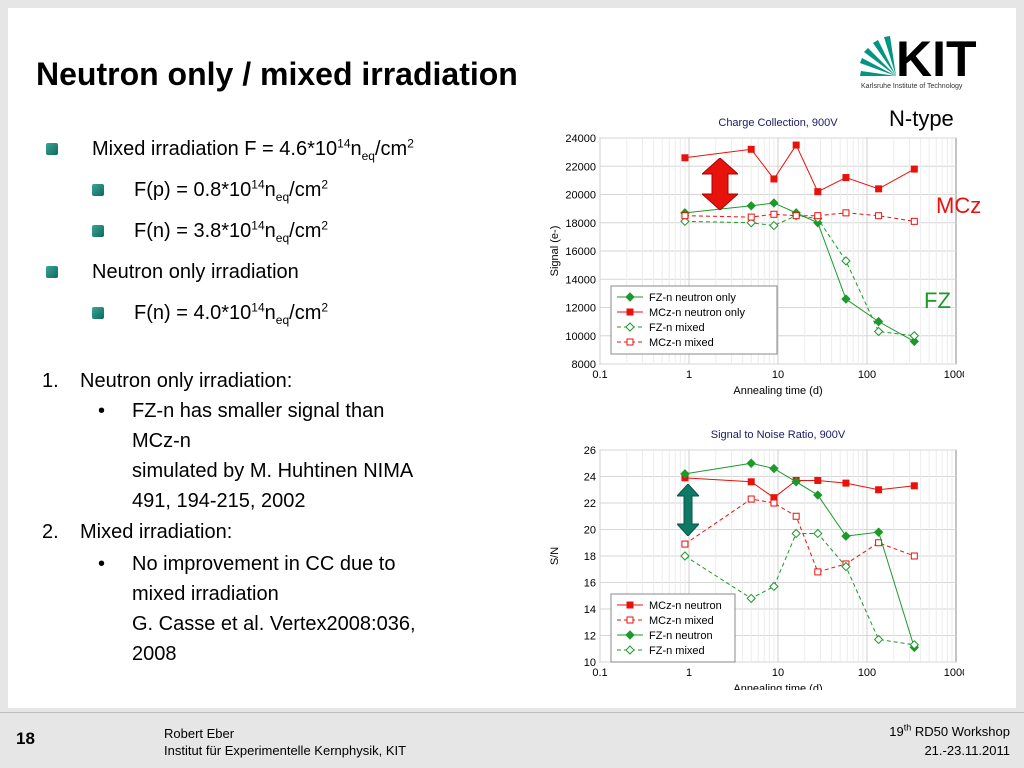 Image resolution: width=1024 pixels, height=768 pixels. I want to click on y-axis-label: Signal (e-), so click(555, 251).